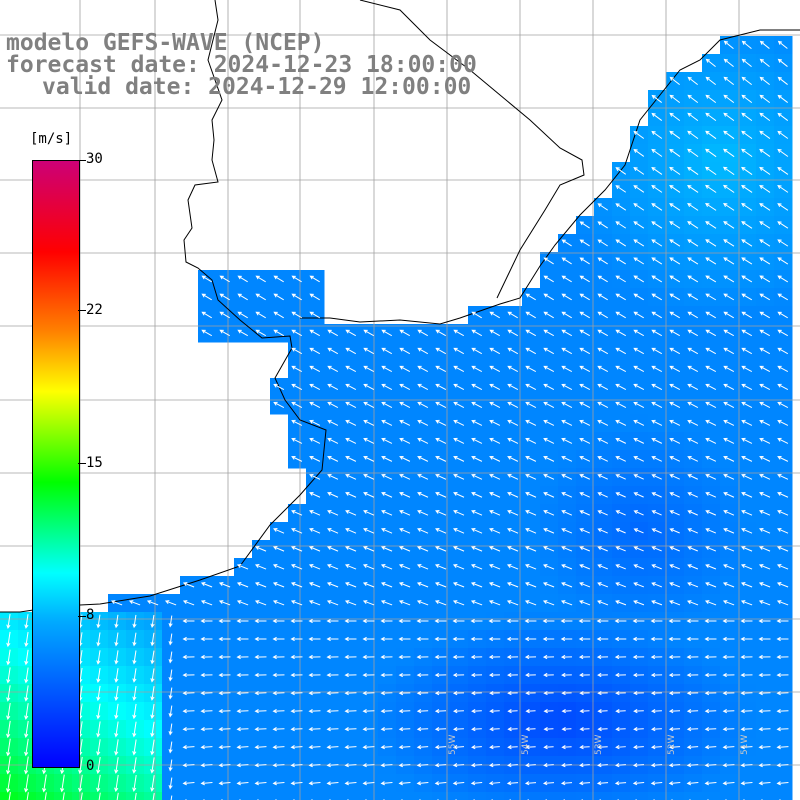 This screenshot has width=800, height=800. I want to click on colorbar-tick-mark, so click(82, 616).